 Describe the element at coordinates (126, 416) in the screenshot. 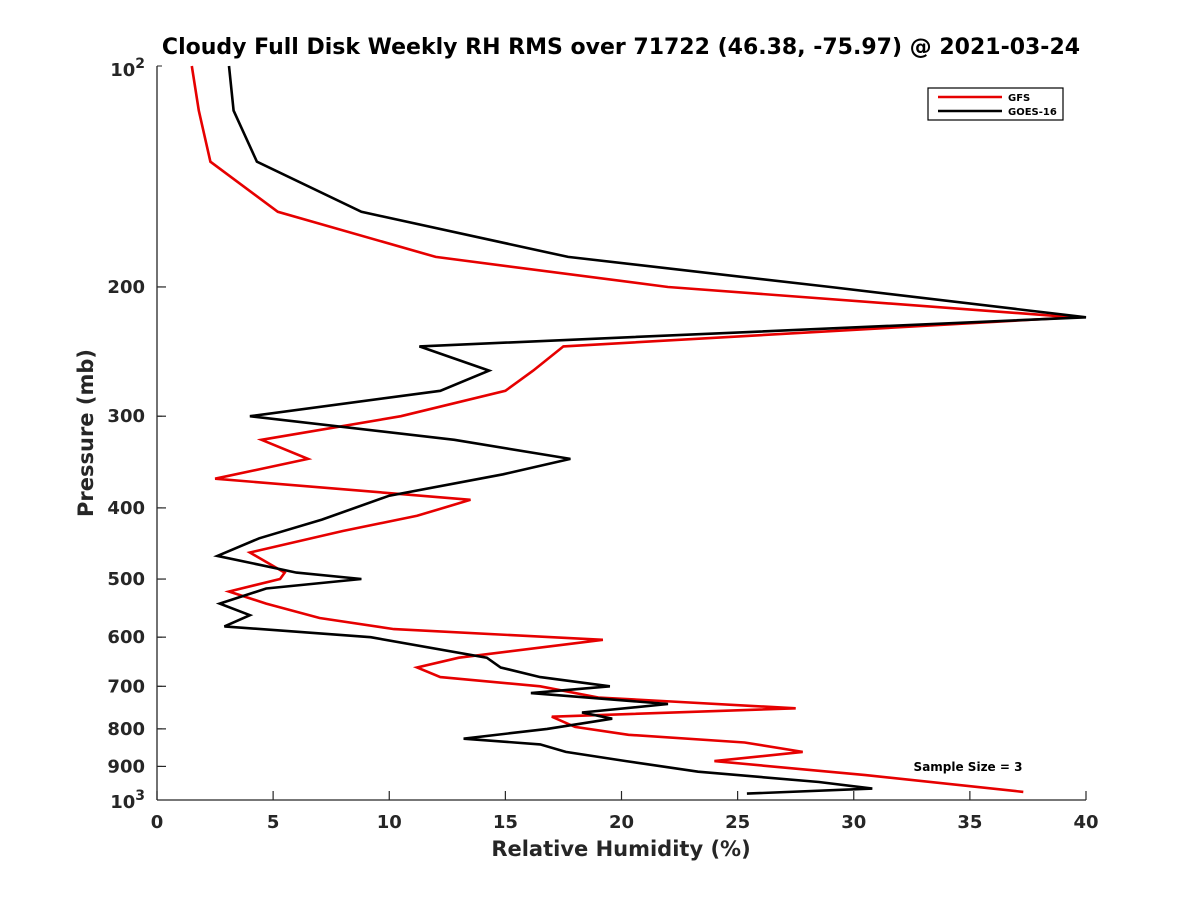

I see `y-tick-label: 300` at that location.